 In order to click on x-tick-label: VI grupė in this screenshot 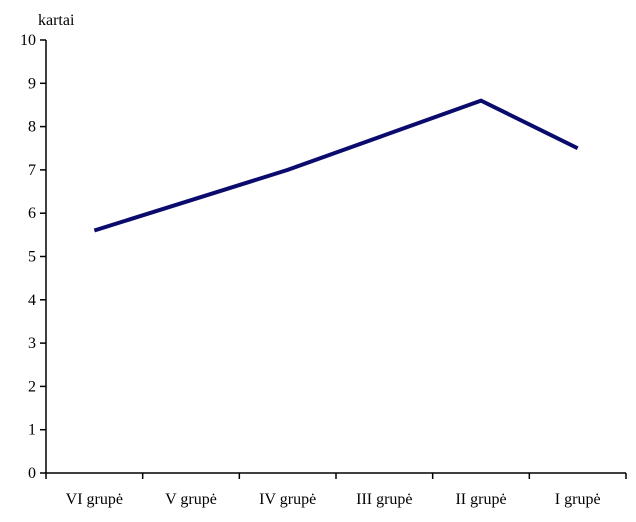, I will do `click(94, 499)`.